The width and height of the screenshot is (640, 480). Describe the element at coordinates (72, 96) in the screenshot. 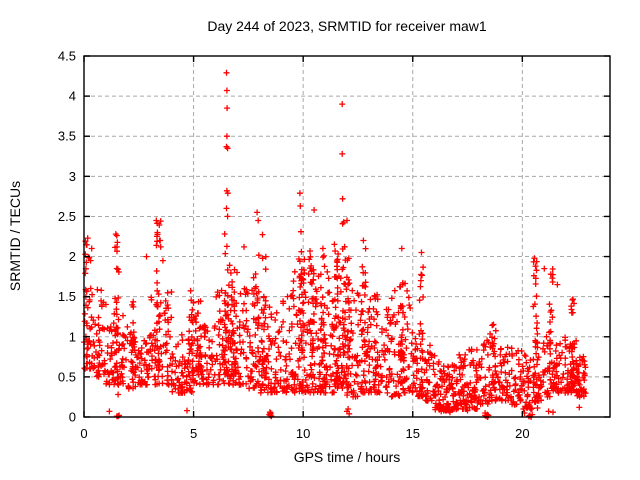

I see `svg-text: 4` at that location.